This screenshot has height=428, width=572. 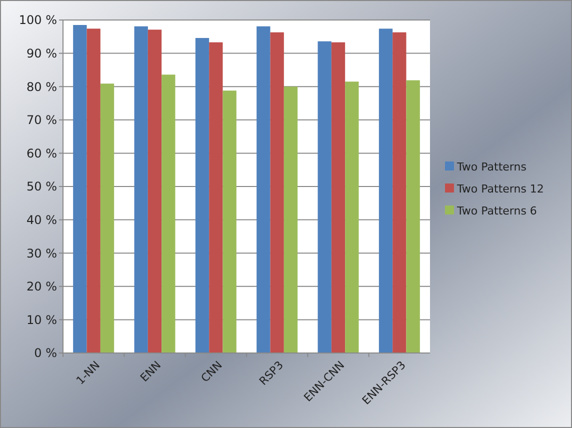 What do you see at coordinates (41, 87) in the screenshot?
I see `y-tick-label: 80 %` at bounding box center [41, 87].